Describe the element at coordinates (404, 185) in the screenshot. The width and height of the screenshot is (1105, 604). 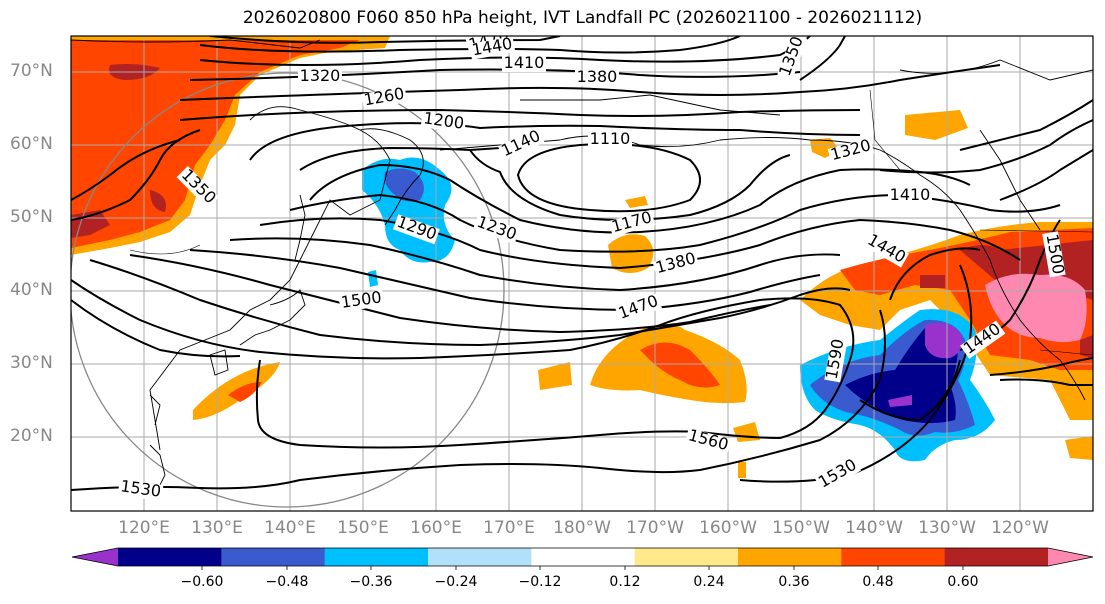
I see `shade-blue-kamchatka-mid` at that location.